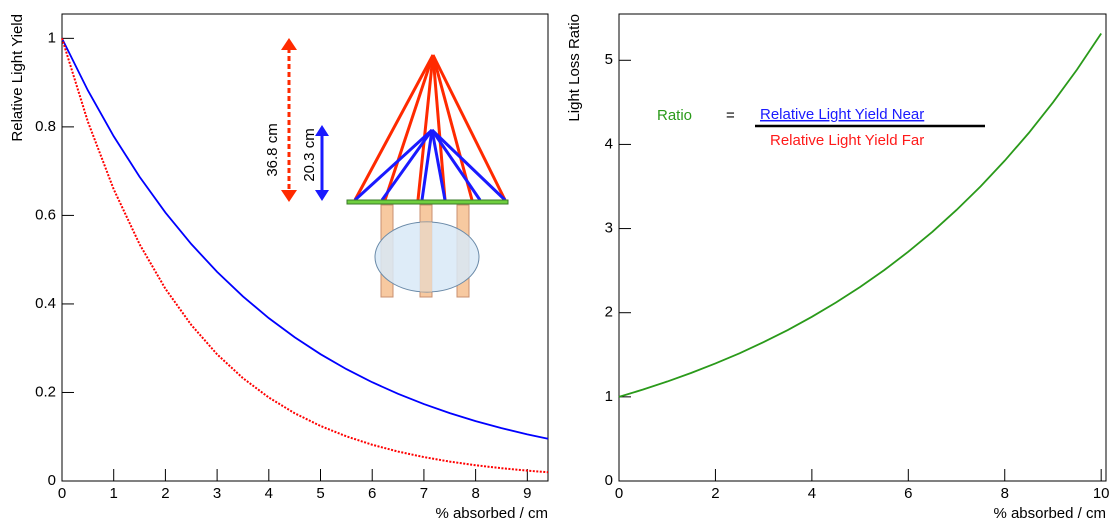 The width and height of the screenshot is (1113, 522). Describe the element at coordinates (309, 154) in the screenshot. I see `annotation: 20.3 cm` at that location.